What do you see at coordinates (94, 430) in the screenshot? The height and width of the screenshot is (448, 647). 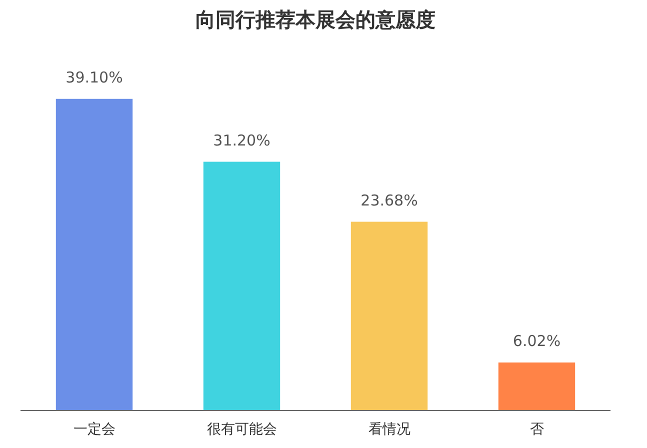 I see `x-tick-label: 一定会` at bounding box center [94, 430].